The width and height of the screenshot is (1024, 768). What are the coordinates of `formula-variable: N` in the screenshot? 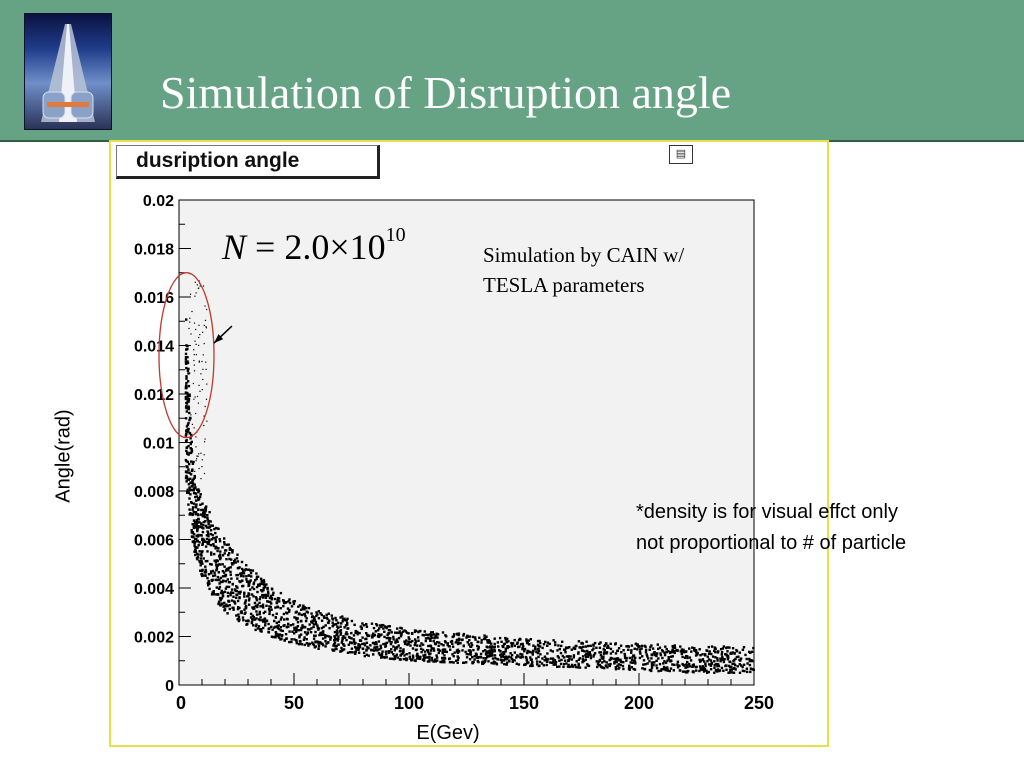 It's located at (234, 247).